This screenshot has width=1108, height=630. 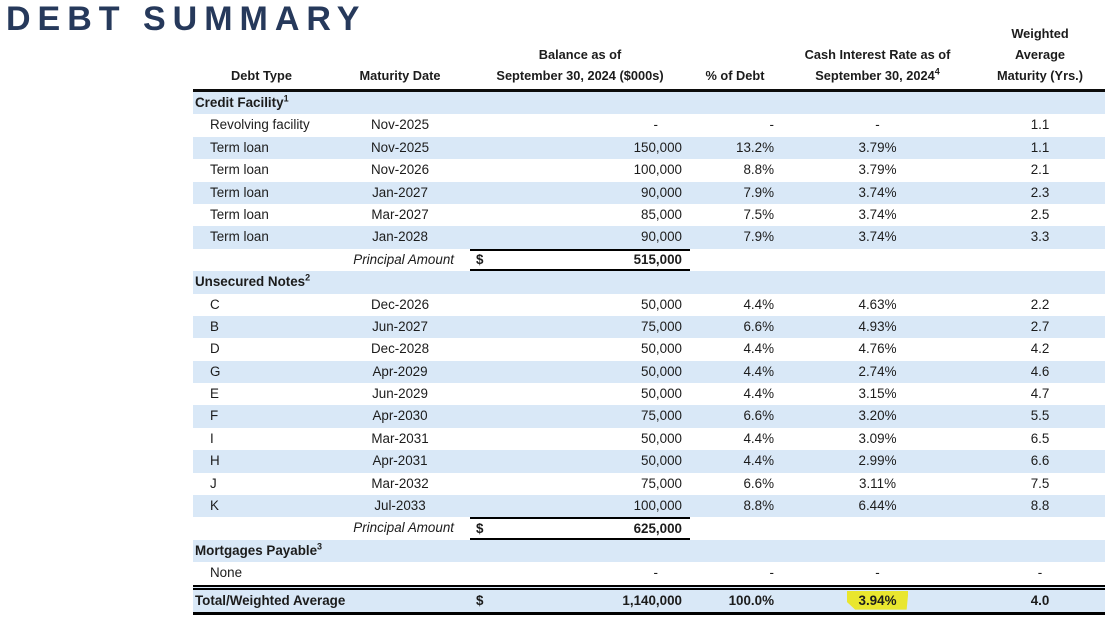 I want to click on debt-type-cell: Revolving facility, so click(x=260, y=125).